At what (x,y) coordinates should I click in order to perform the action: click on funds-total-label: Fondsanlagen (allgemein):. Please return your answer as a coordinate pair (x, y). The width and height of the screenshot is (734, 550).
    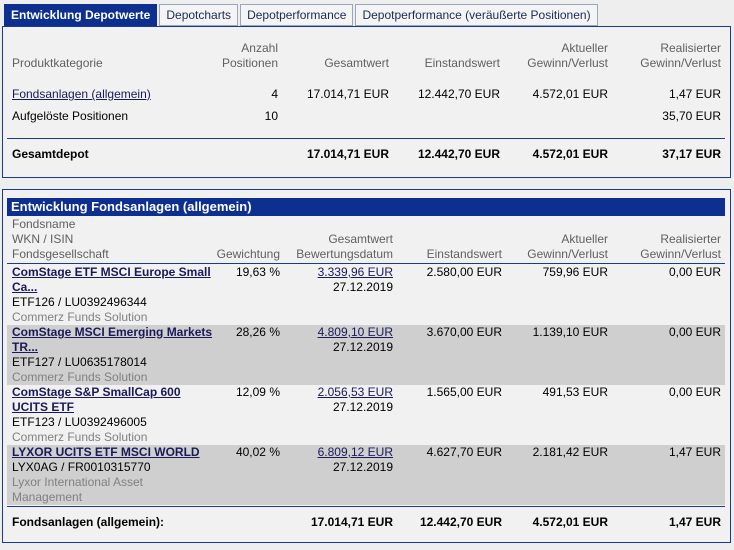
    Looking at the image, I should click on (88, 522).